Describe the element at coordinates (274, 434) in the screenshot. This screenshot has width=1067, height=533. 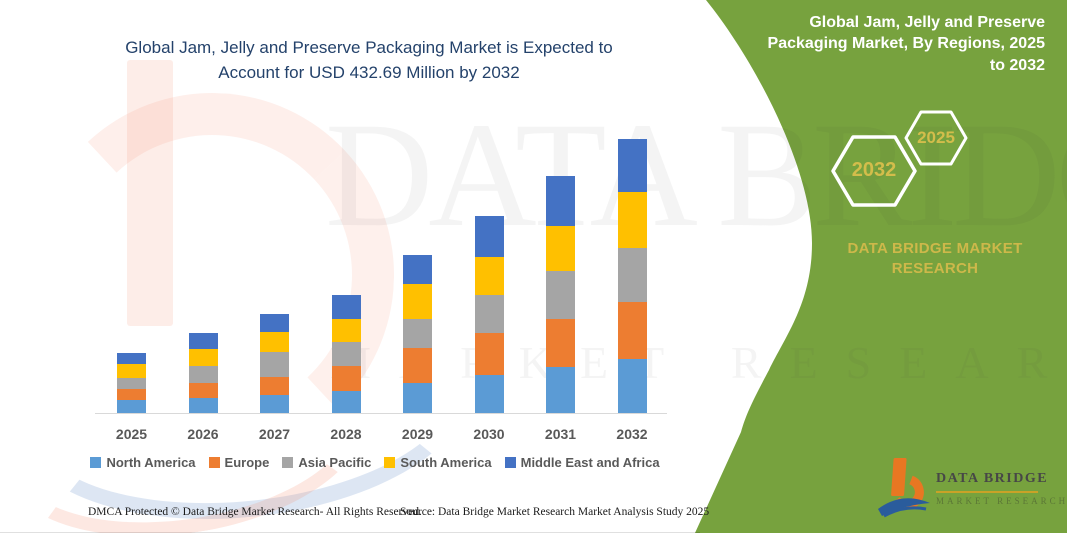
I see `x-axis-label: 2027` at that location.